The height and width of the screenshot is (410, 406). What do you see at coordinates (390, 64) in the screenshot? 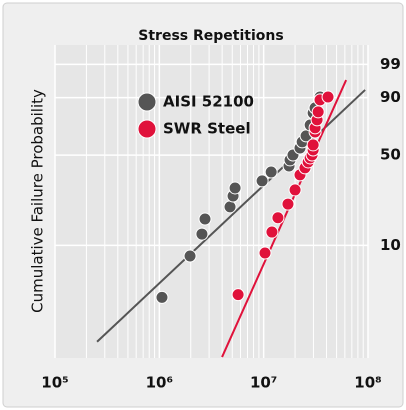
I see `y-tick-label: 99` at bounding box center [390, 64].